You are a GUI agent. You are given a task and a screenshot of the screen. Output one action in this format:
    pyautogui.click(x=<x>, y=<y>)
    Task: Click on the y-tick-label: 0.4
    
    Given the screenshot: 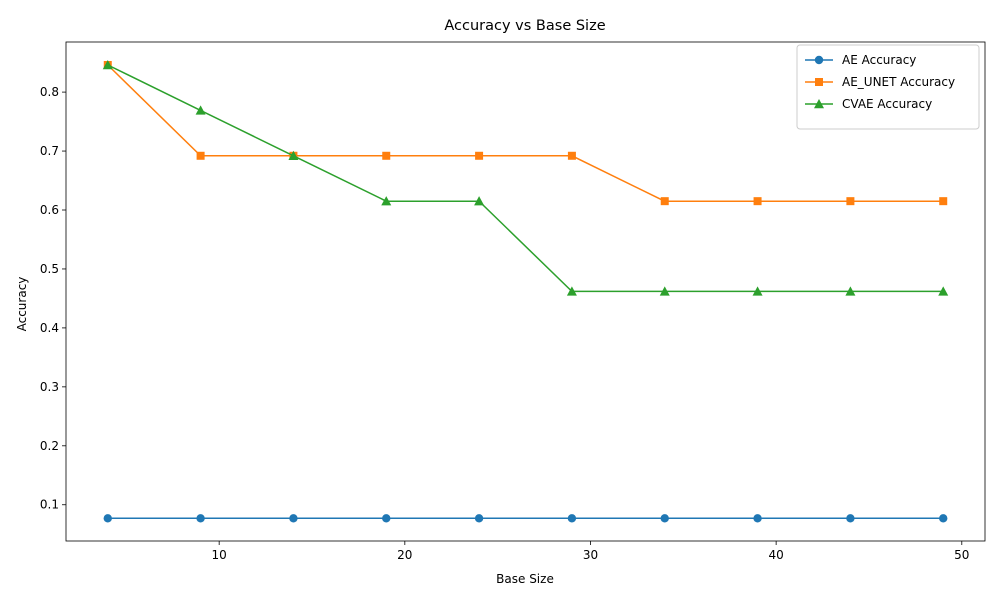 What is the action you would take?
    pyautogui.click(x=49, y=328)
    